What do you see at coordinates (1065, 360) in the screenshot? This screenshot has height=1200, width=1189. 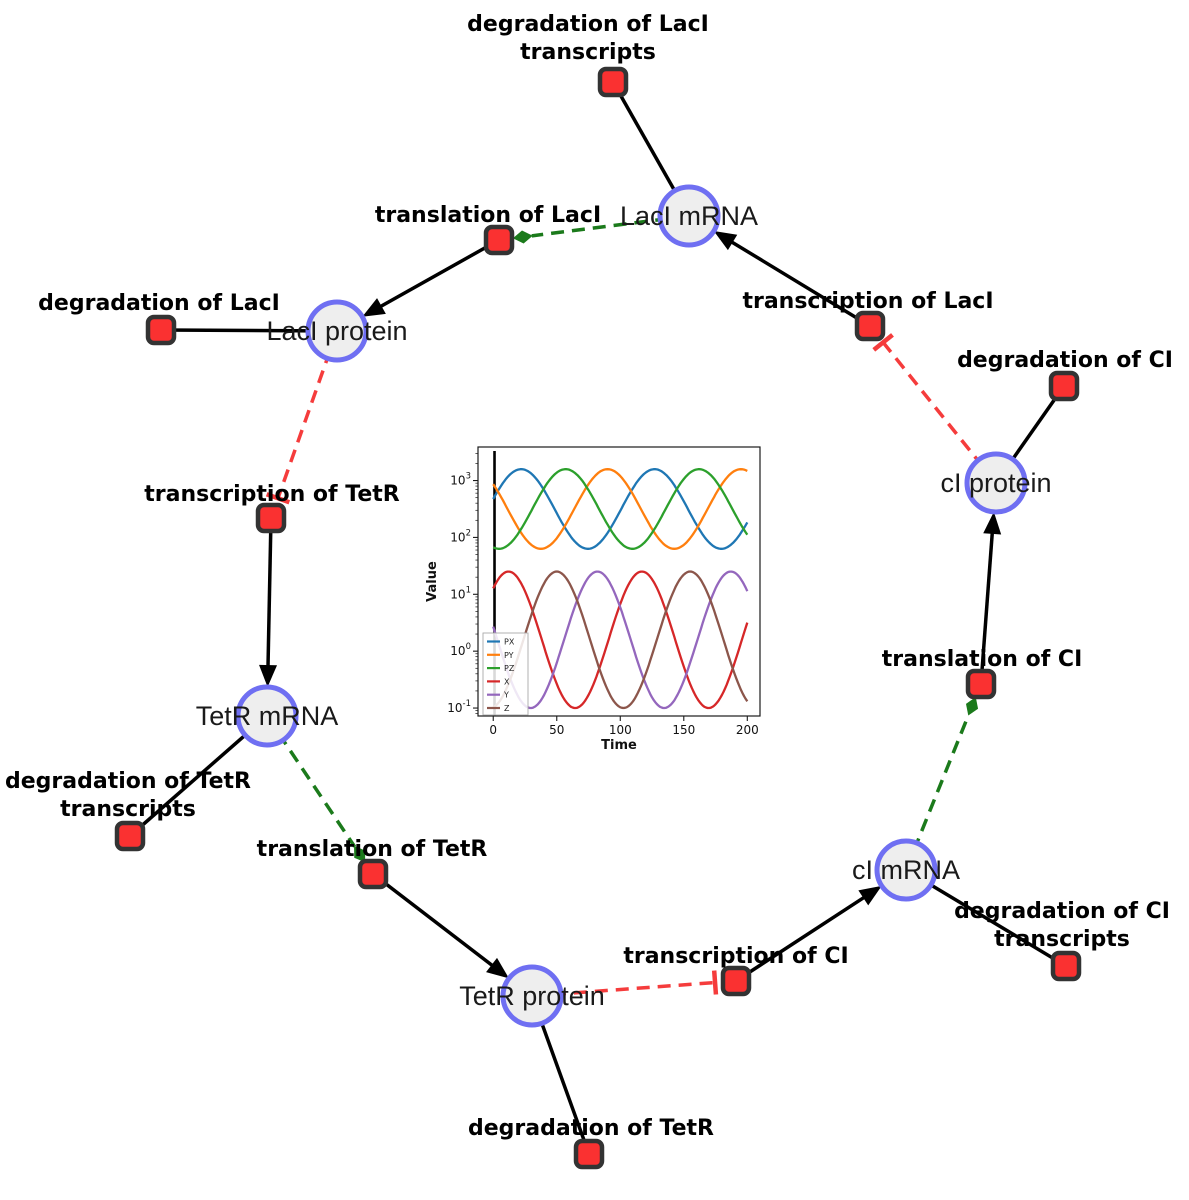 I see `reaction-label-deg_cI: degradation of CI` at bounding box center [1065, 360].